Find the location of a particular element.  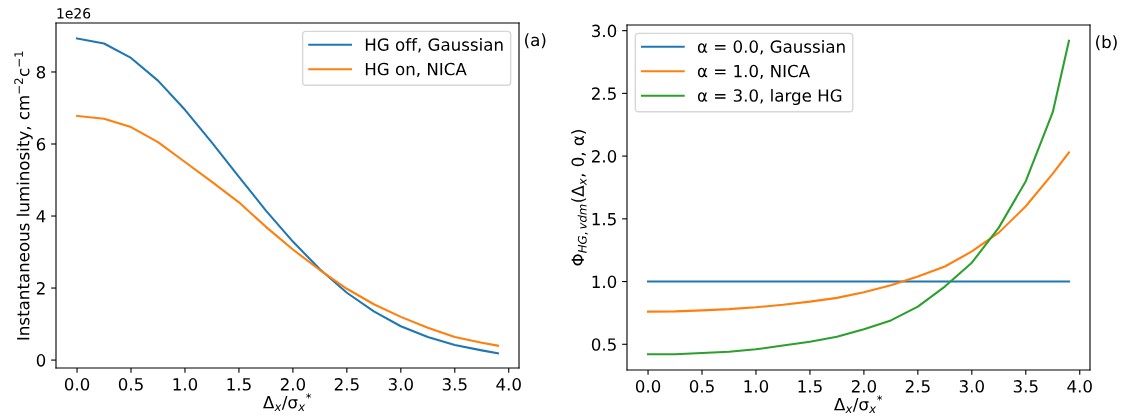

y-axis-title: Instantaneous luminosity, cm$^{−2}$c$^{−1}$ is located at coordinates (23, 195).